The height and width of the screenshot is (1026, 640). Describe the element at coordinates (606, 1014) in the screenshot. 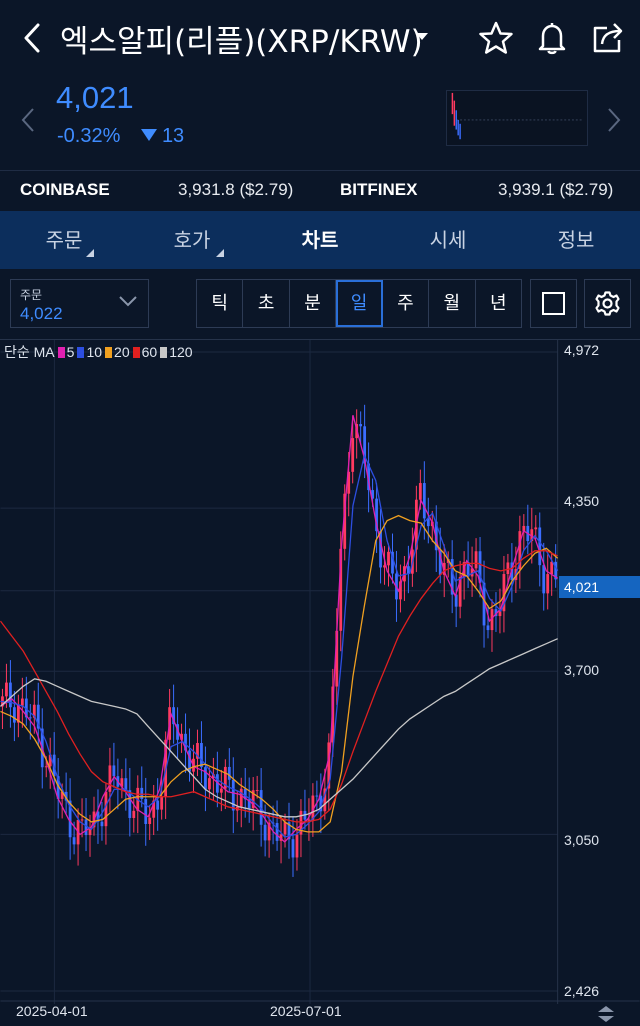

I see `resize-handle-icon` at that location.